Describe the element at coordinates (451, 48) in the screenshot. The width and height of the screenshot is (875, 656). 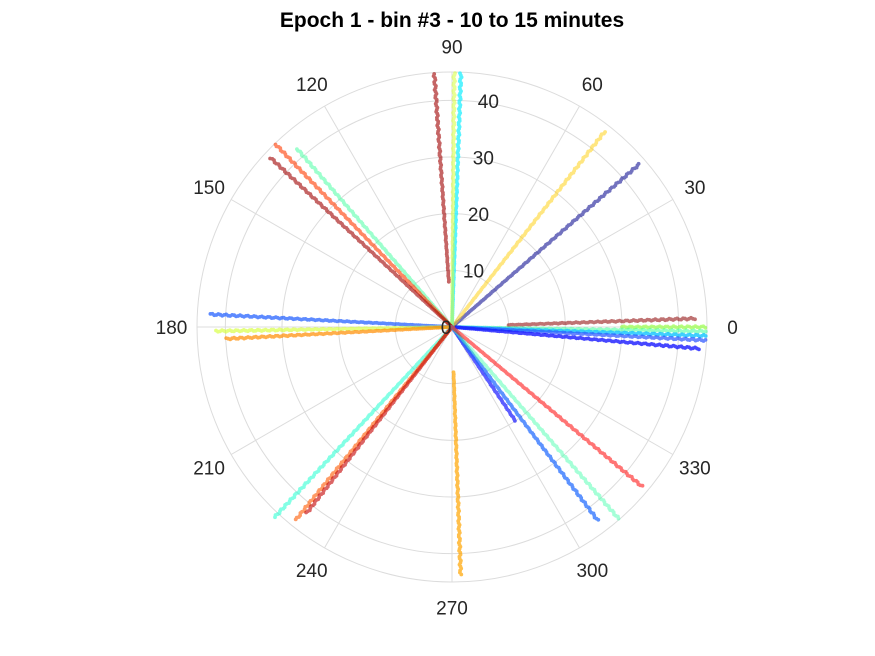
I see `angle-tick-label: 90` at that location.